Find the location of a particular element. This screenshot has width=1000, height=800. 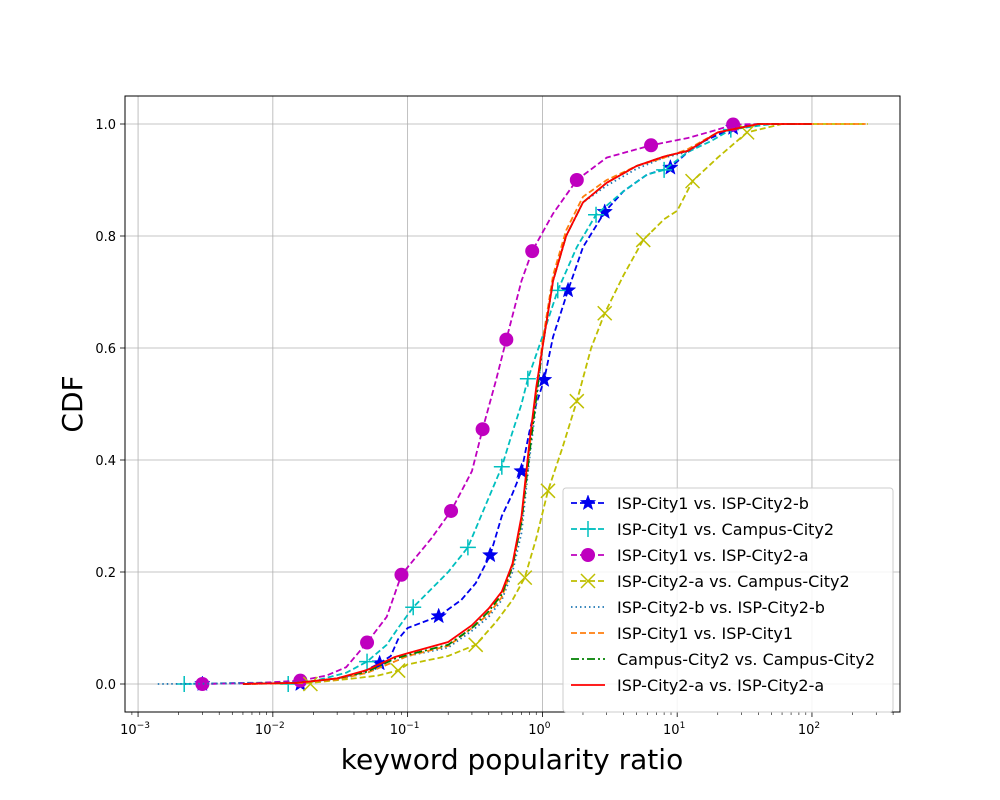

x-tick-label: 10⁰ is located at coordinates (539, 729).